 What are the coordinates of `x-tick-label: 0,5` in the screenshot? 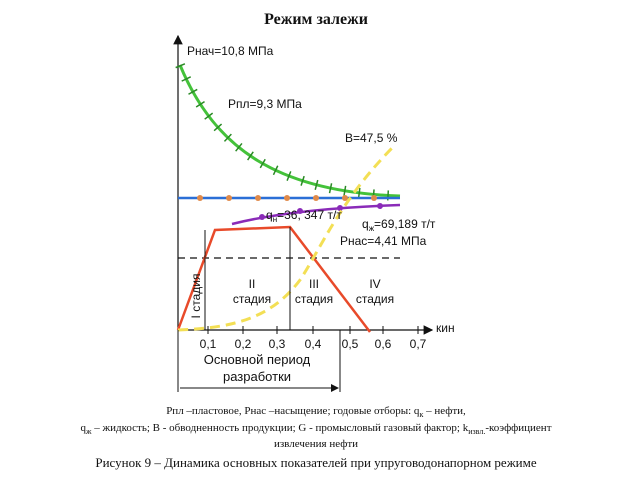 It's located at (350, 344).